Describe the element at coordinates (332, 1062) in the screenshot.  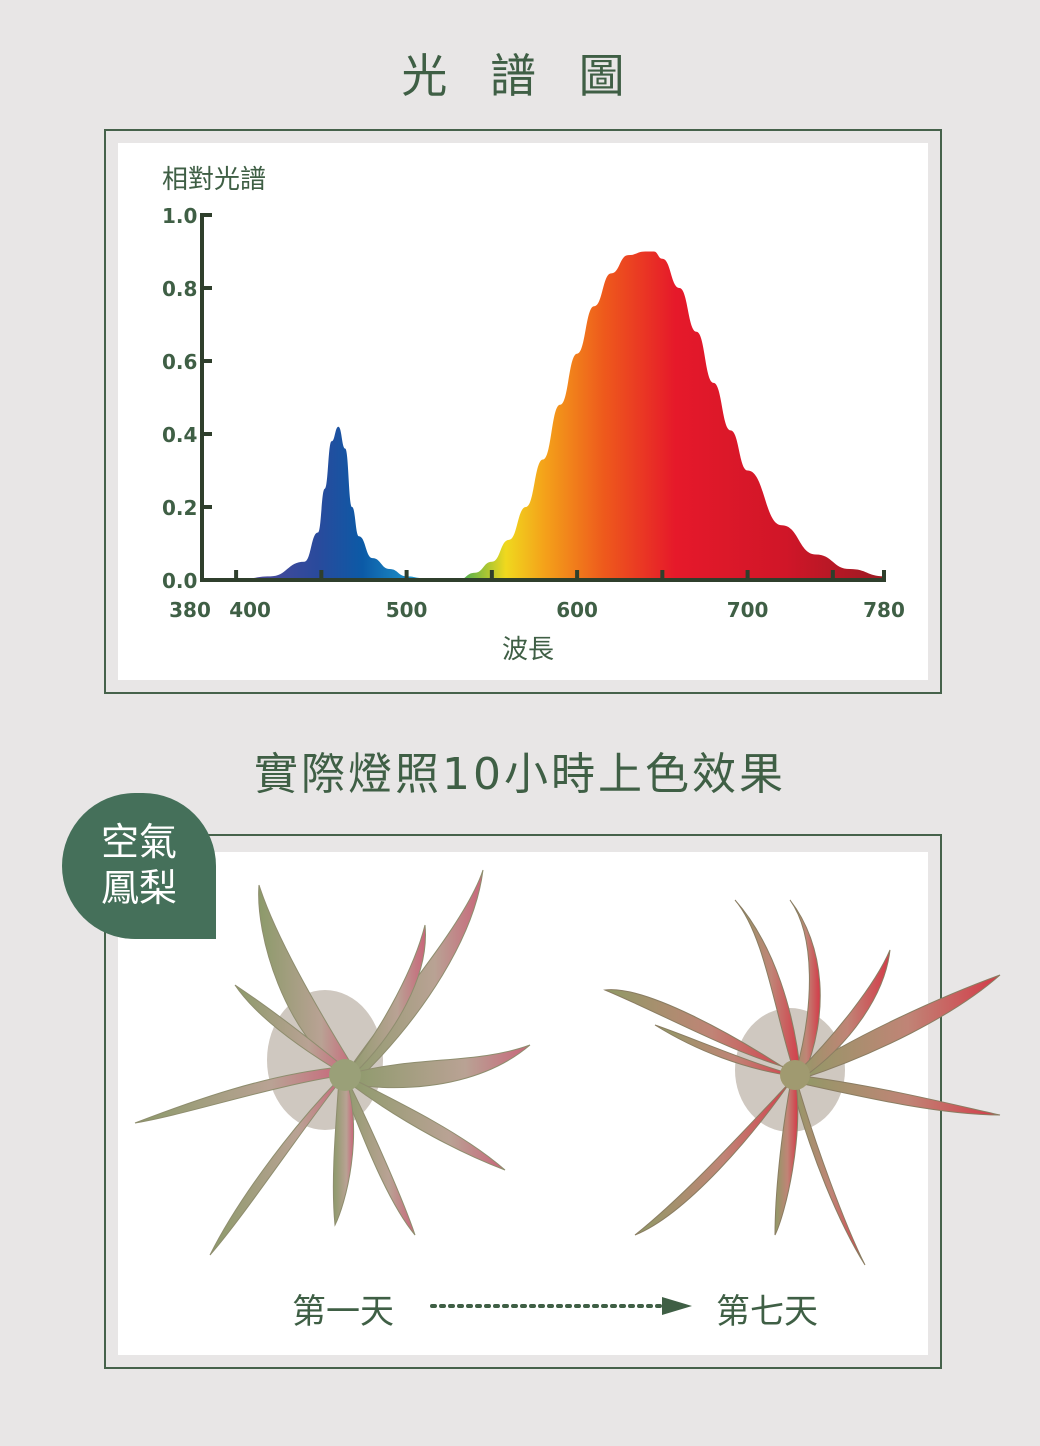
I see `plant-day-one-image` at that location.